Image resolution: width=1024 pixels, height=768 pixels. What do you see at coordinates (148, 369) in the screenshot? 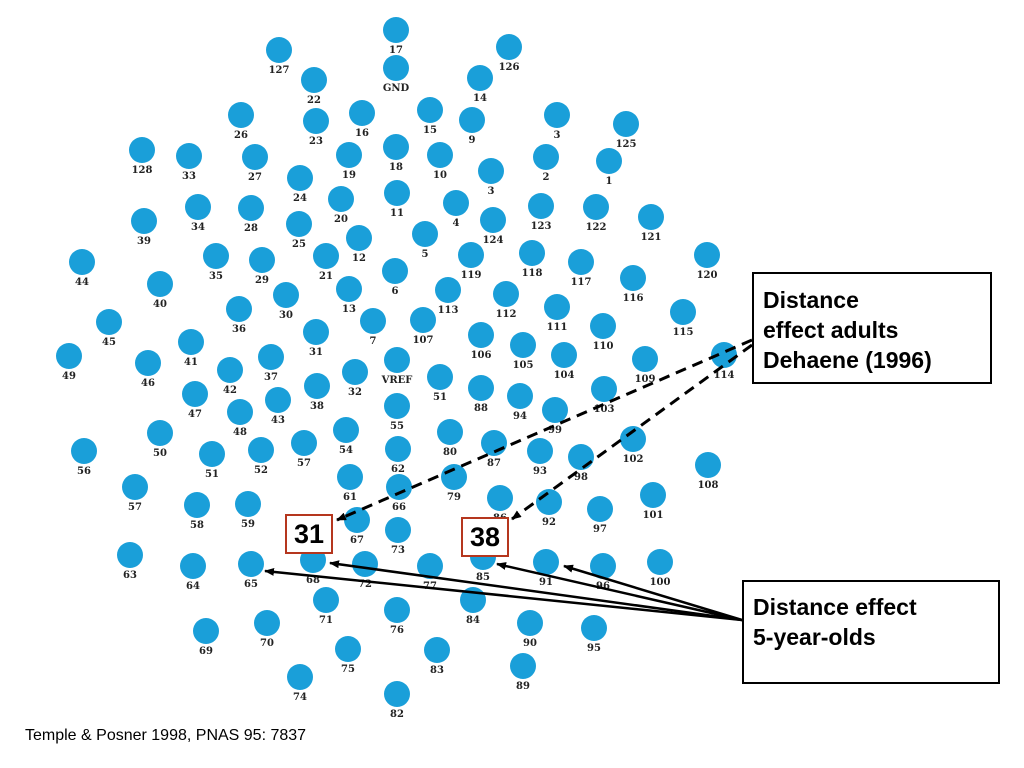
I see `electrode-46: 46` at bounding box center [148, 369].